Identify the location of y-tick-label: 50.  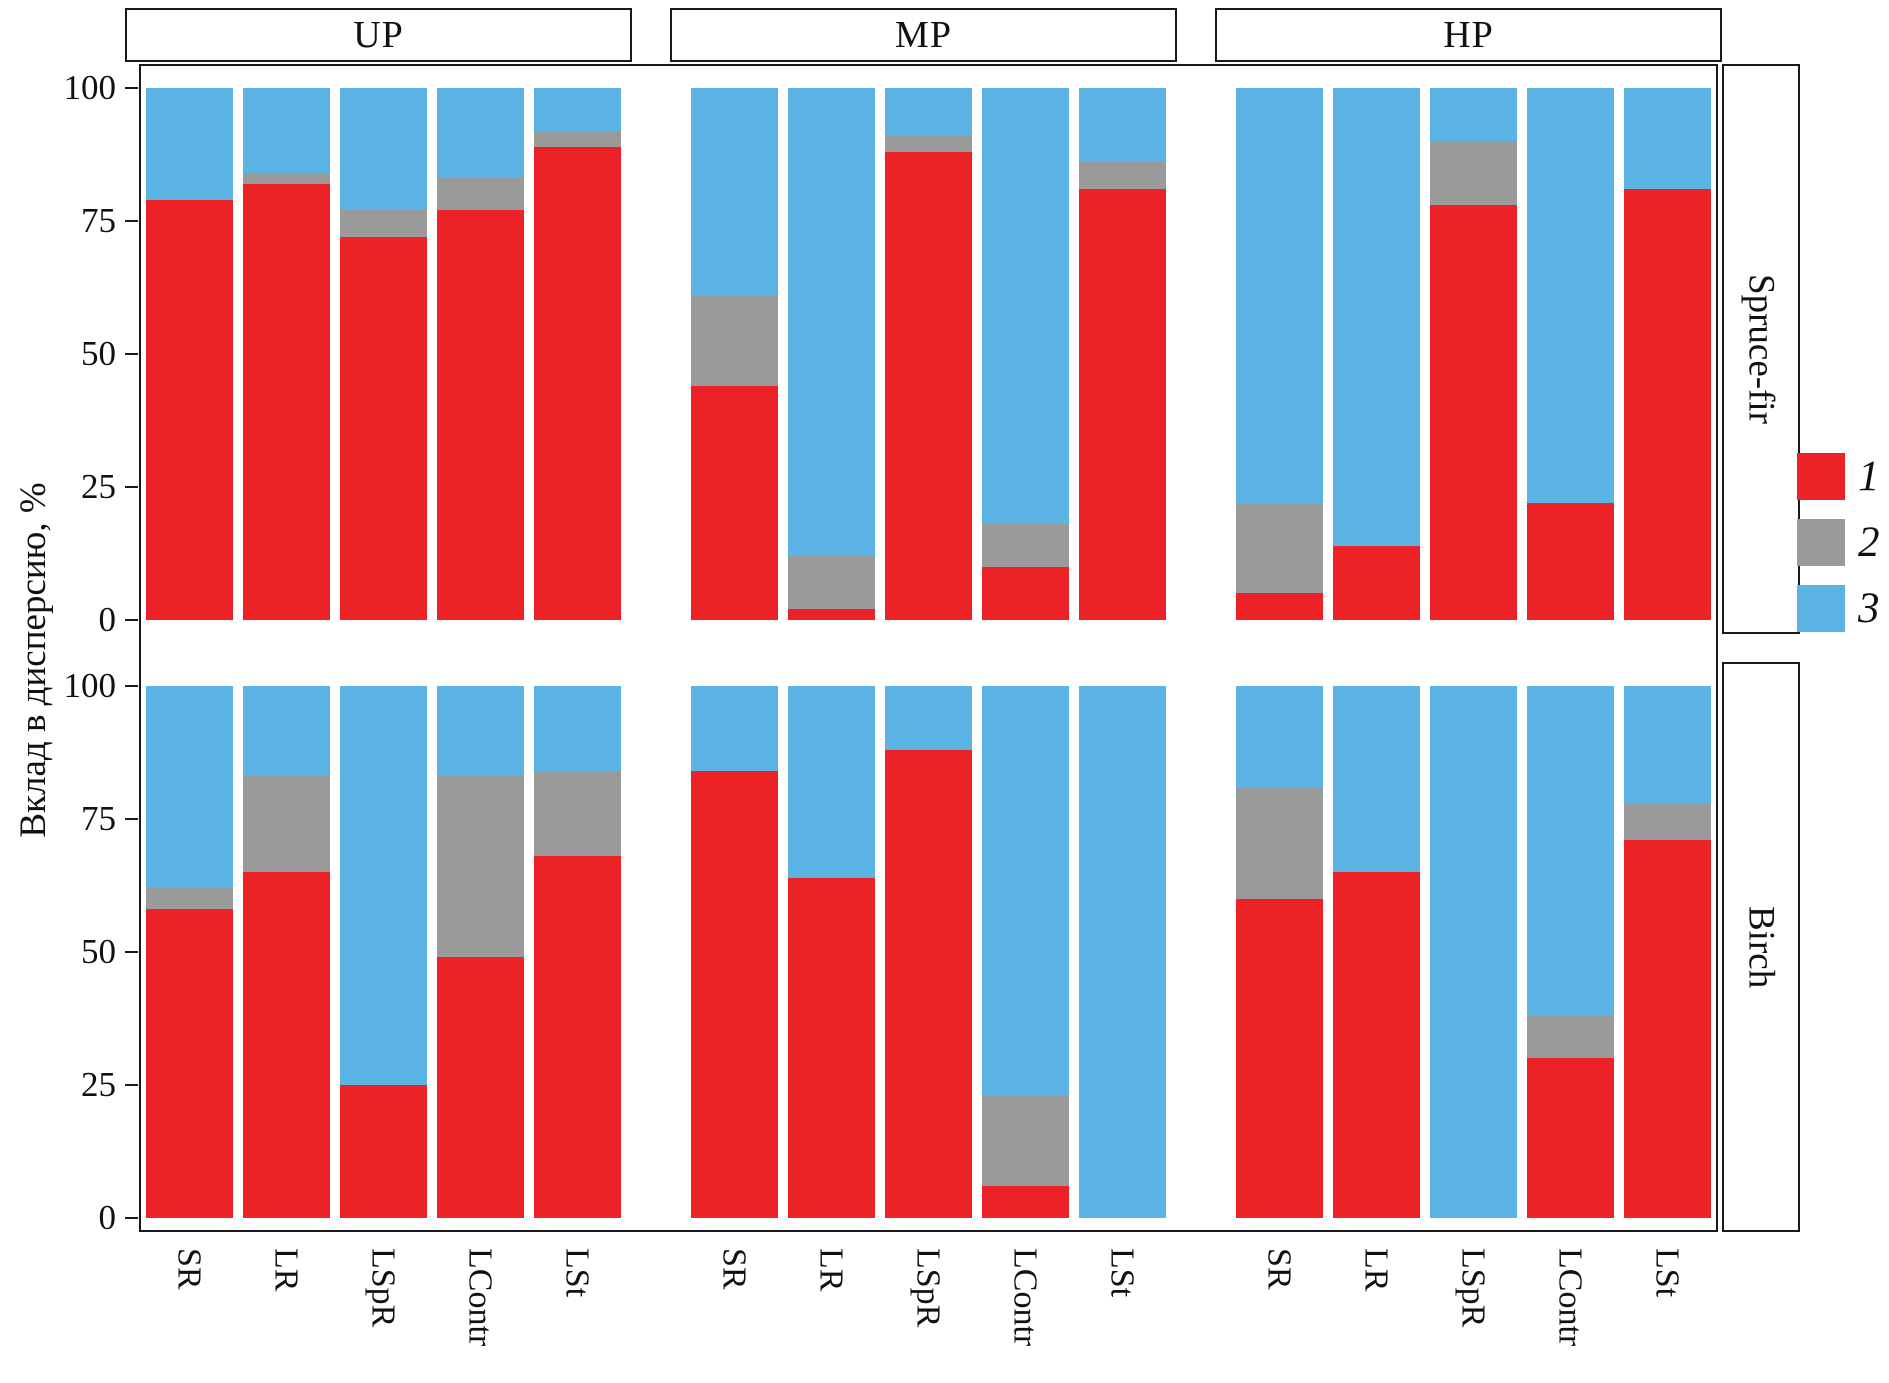
(98, 951).